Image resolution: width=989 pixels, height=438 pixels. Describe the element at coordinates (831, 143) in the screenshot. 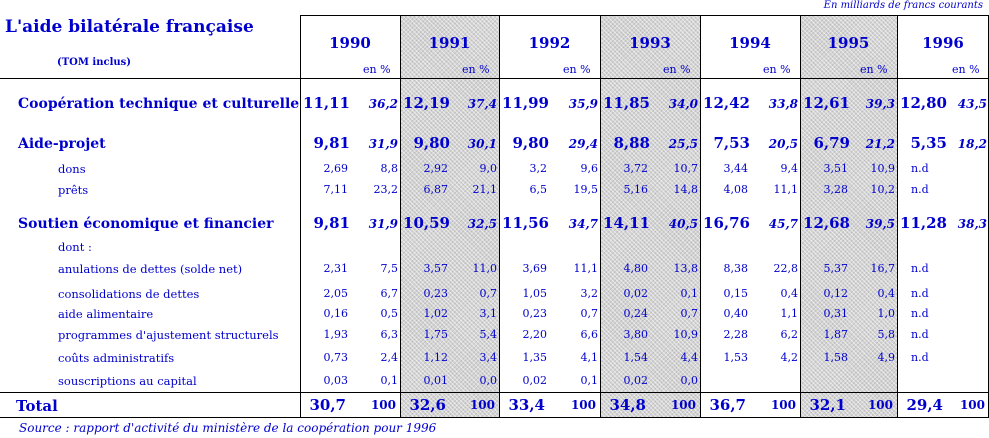

I see `cell-value: 6,79` at that location.